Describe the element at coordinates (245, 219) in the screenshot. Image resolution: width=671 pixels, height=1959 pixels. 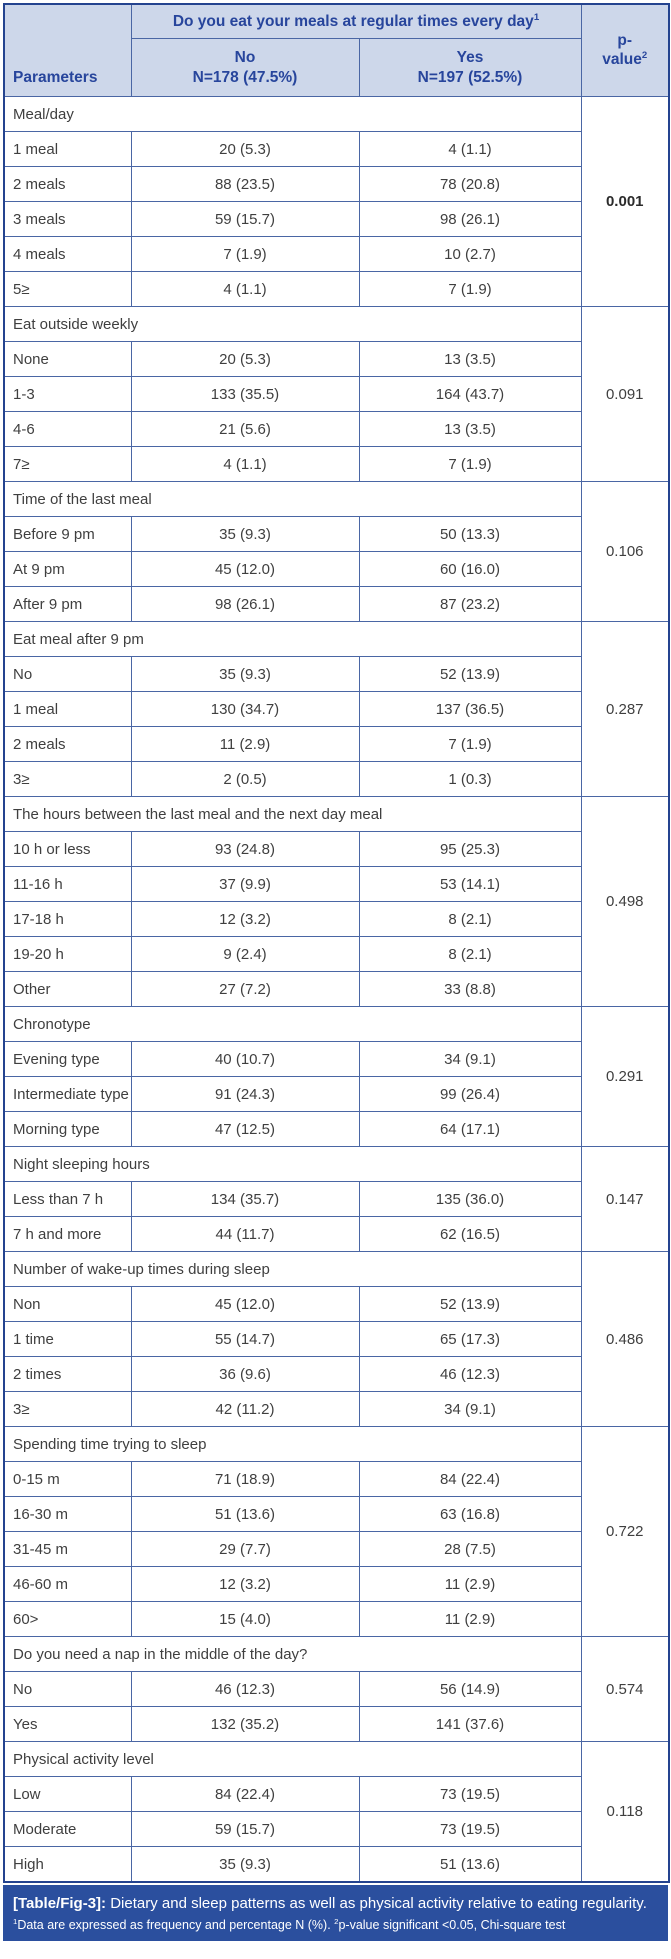
I see `no-value-cell: 59 (15.7)` at that location.